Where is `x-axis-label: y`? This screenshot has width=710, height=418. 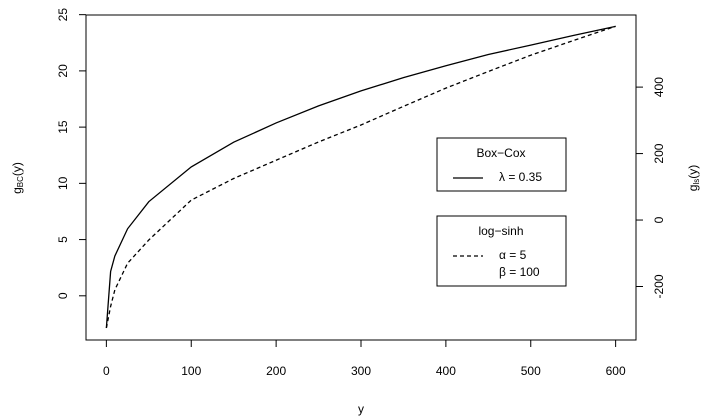 x-axis-label: y is located at coordinates (361, 409).